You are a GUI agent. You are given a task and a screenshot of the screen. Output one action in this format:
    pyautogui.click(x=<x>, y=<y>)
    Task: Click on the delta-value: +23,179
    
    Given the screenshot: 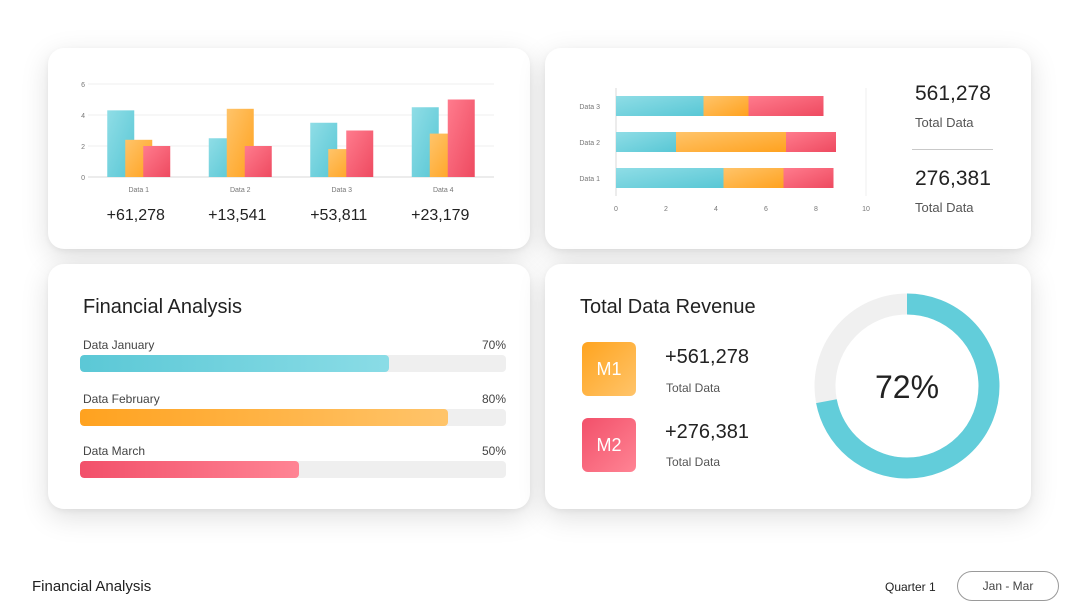 What is the action you would take?
    pyautogui.click(x=440, y=215)
    